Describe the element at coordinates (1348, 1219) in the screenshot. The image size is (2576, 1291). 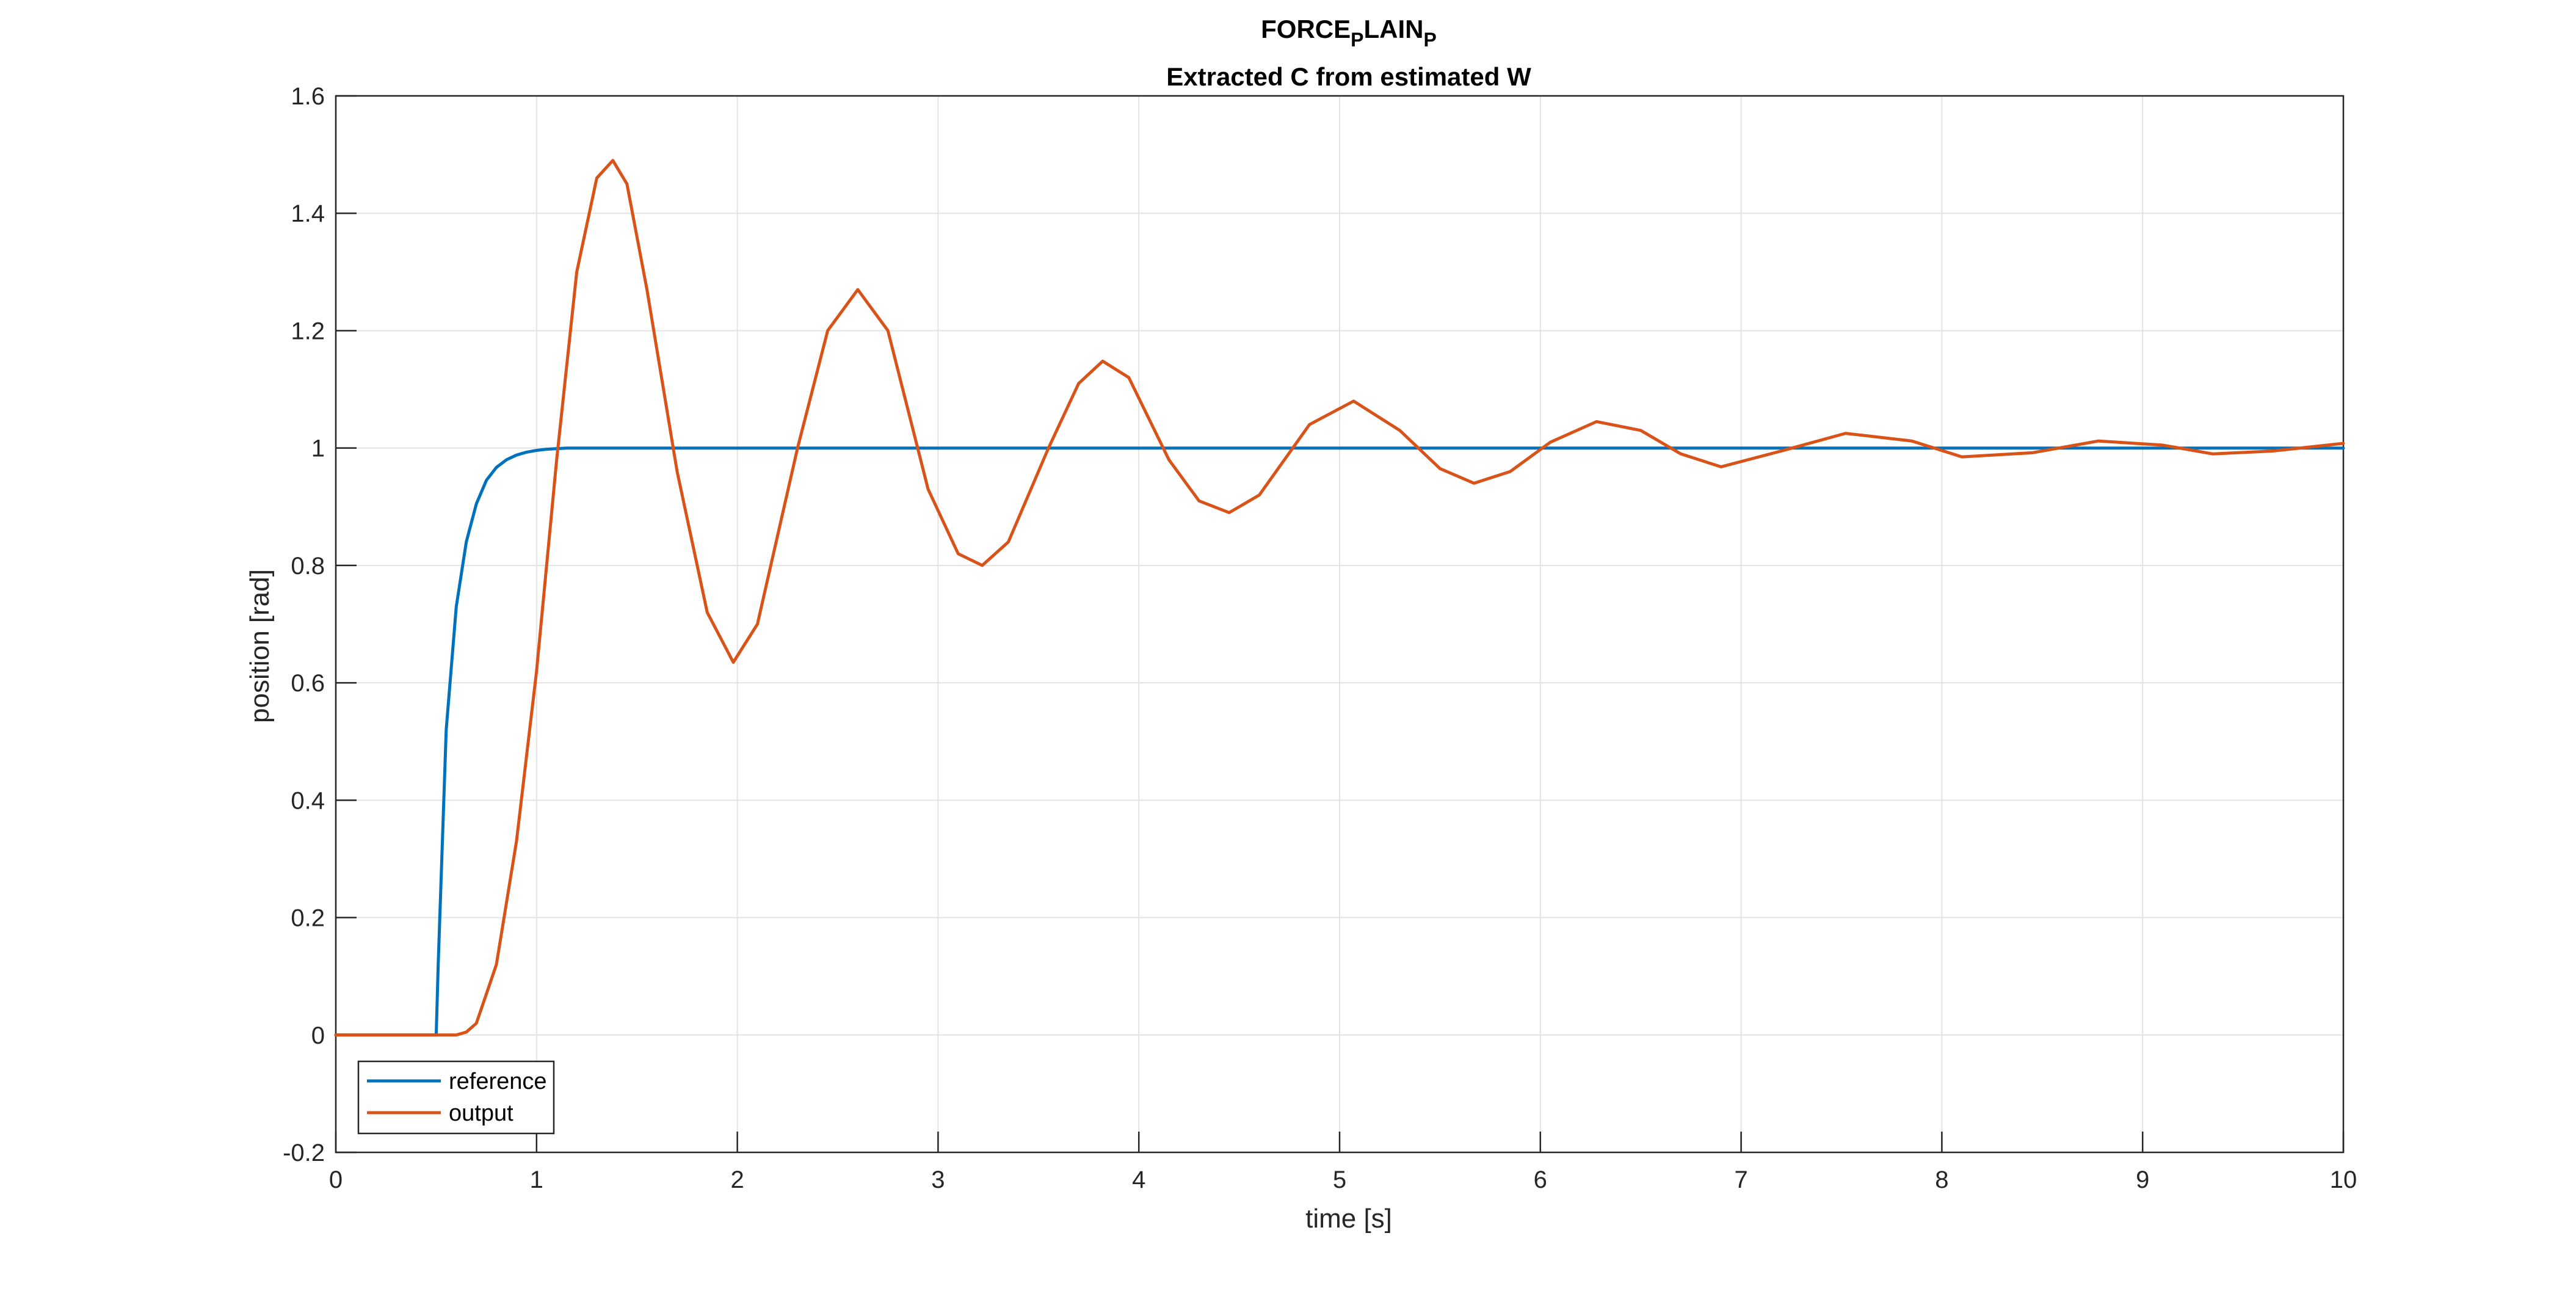
I see `x-axis-label: time [s]` at that location.